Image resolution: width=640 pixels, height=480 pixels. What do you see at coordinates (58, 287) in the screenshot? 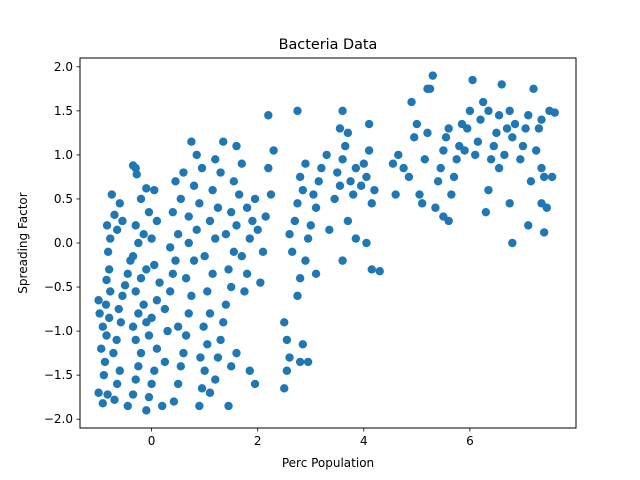
I see `y-tick-label: −0.5` at bounding box center [58, 287].